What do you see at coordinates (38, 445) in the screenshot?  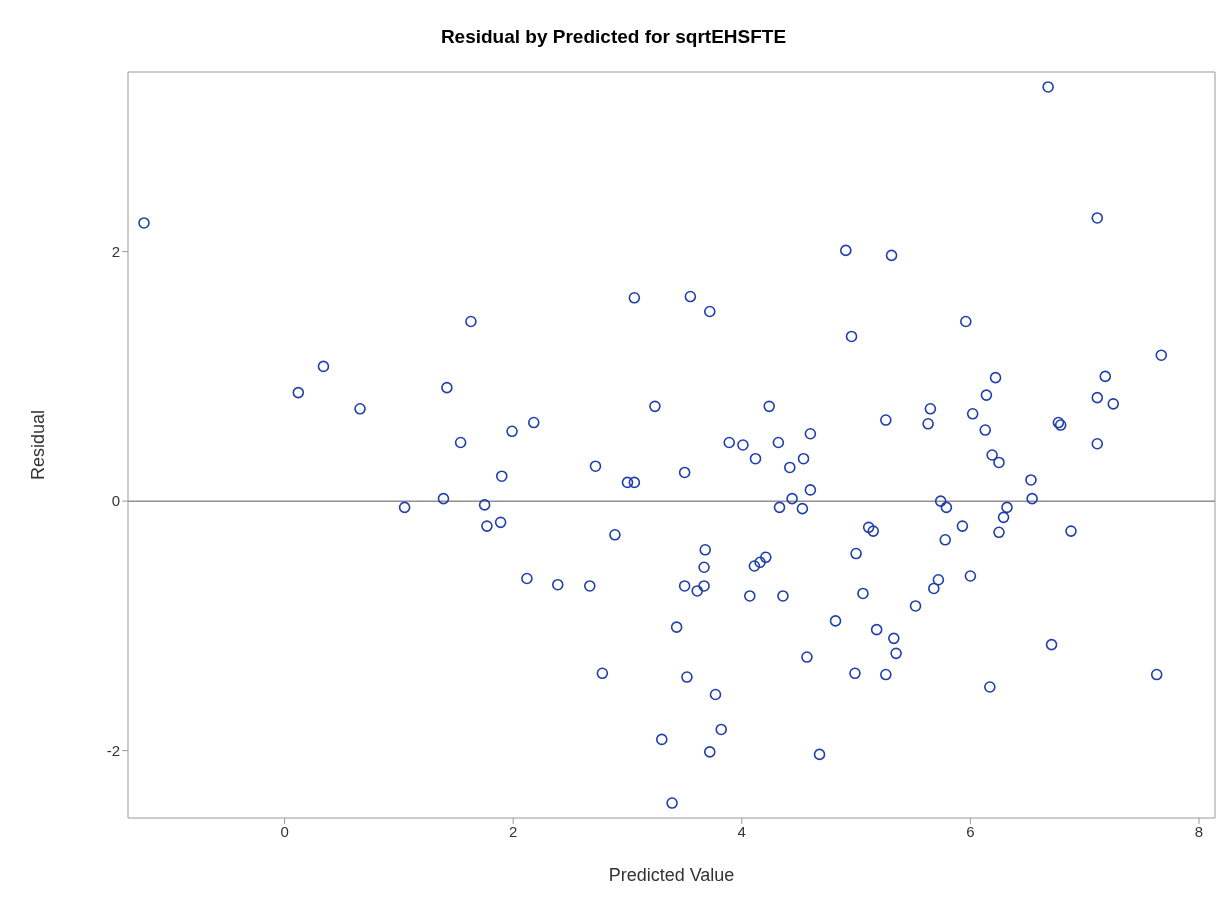 I see `y-axis-title: Residual` at bounding box center [38, 445].